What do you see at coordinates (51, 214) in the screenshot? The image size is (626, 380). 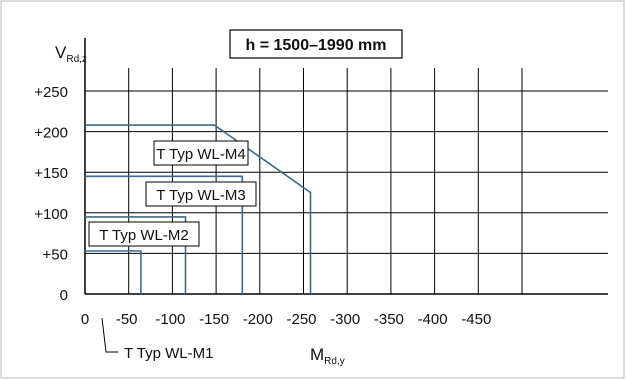 I see `y-tick-label: +100` at bounding box center [51, 214].